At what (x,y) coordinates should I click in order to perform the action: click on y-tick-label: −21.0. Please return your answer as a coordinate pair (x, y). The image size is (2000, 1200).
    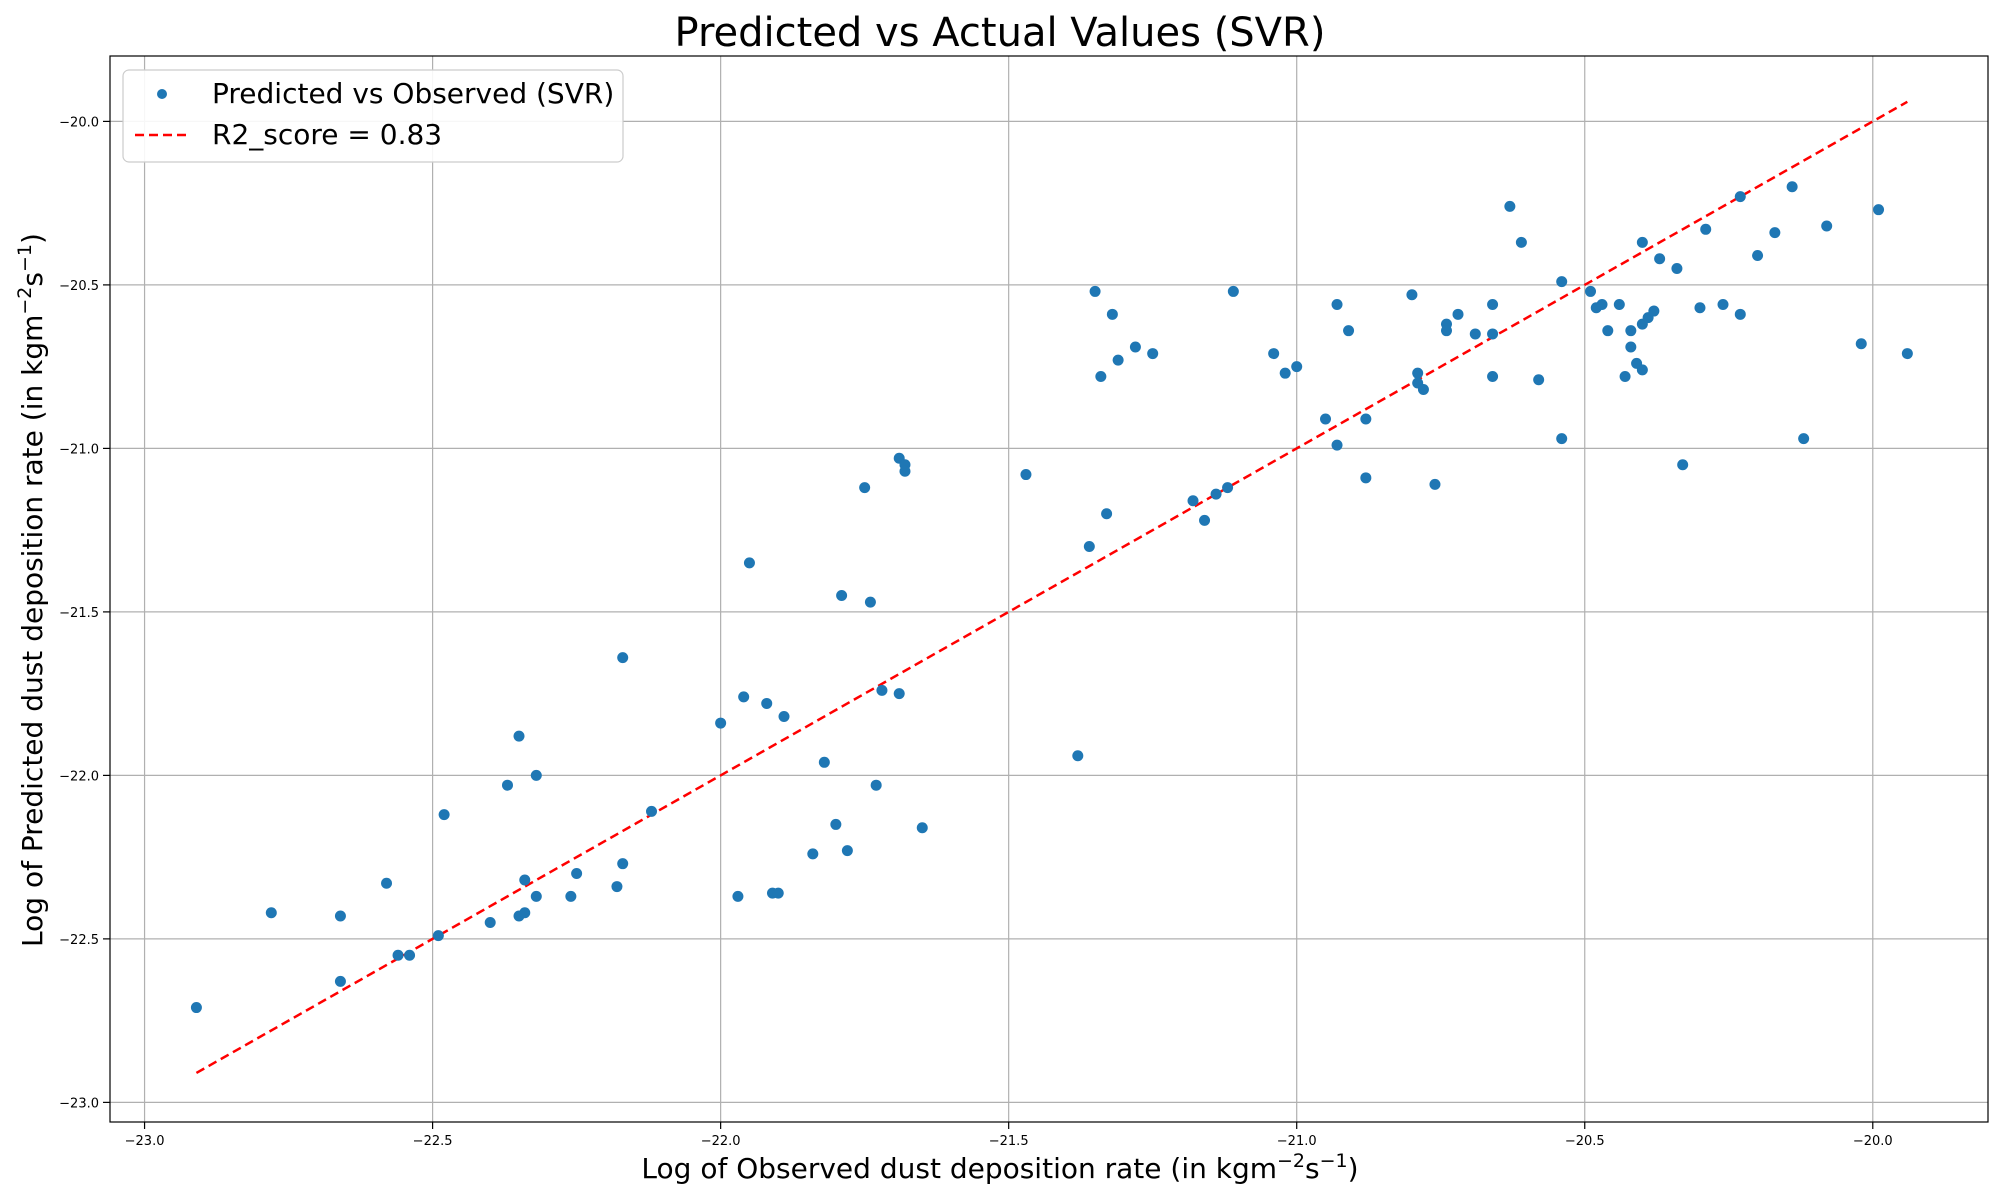
    Looking at the image, I should click on (79, 449).